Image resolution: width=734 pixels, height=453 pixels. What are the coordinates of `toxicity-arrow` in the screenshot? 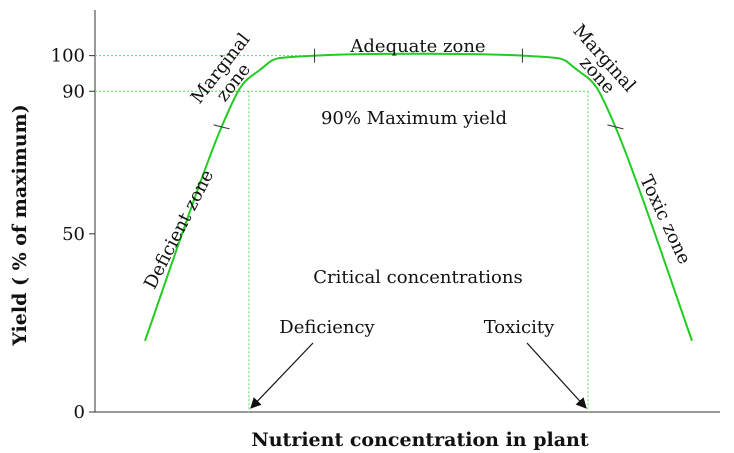 It's located at (556, 375).